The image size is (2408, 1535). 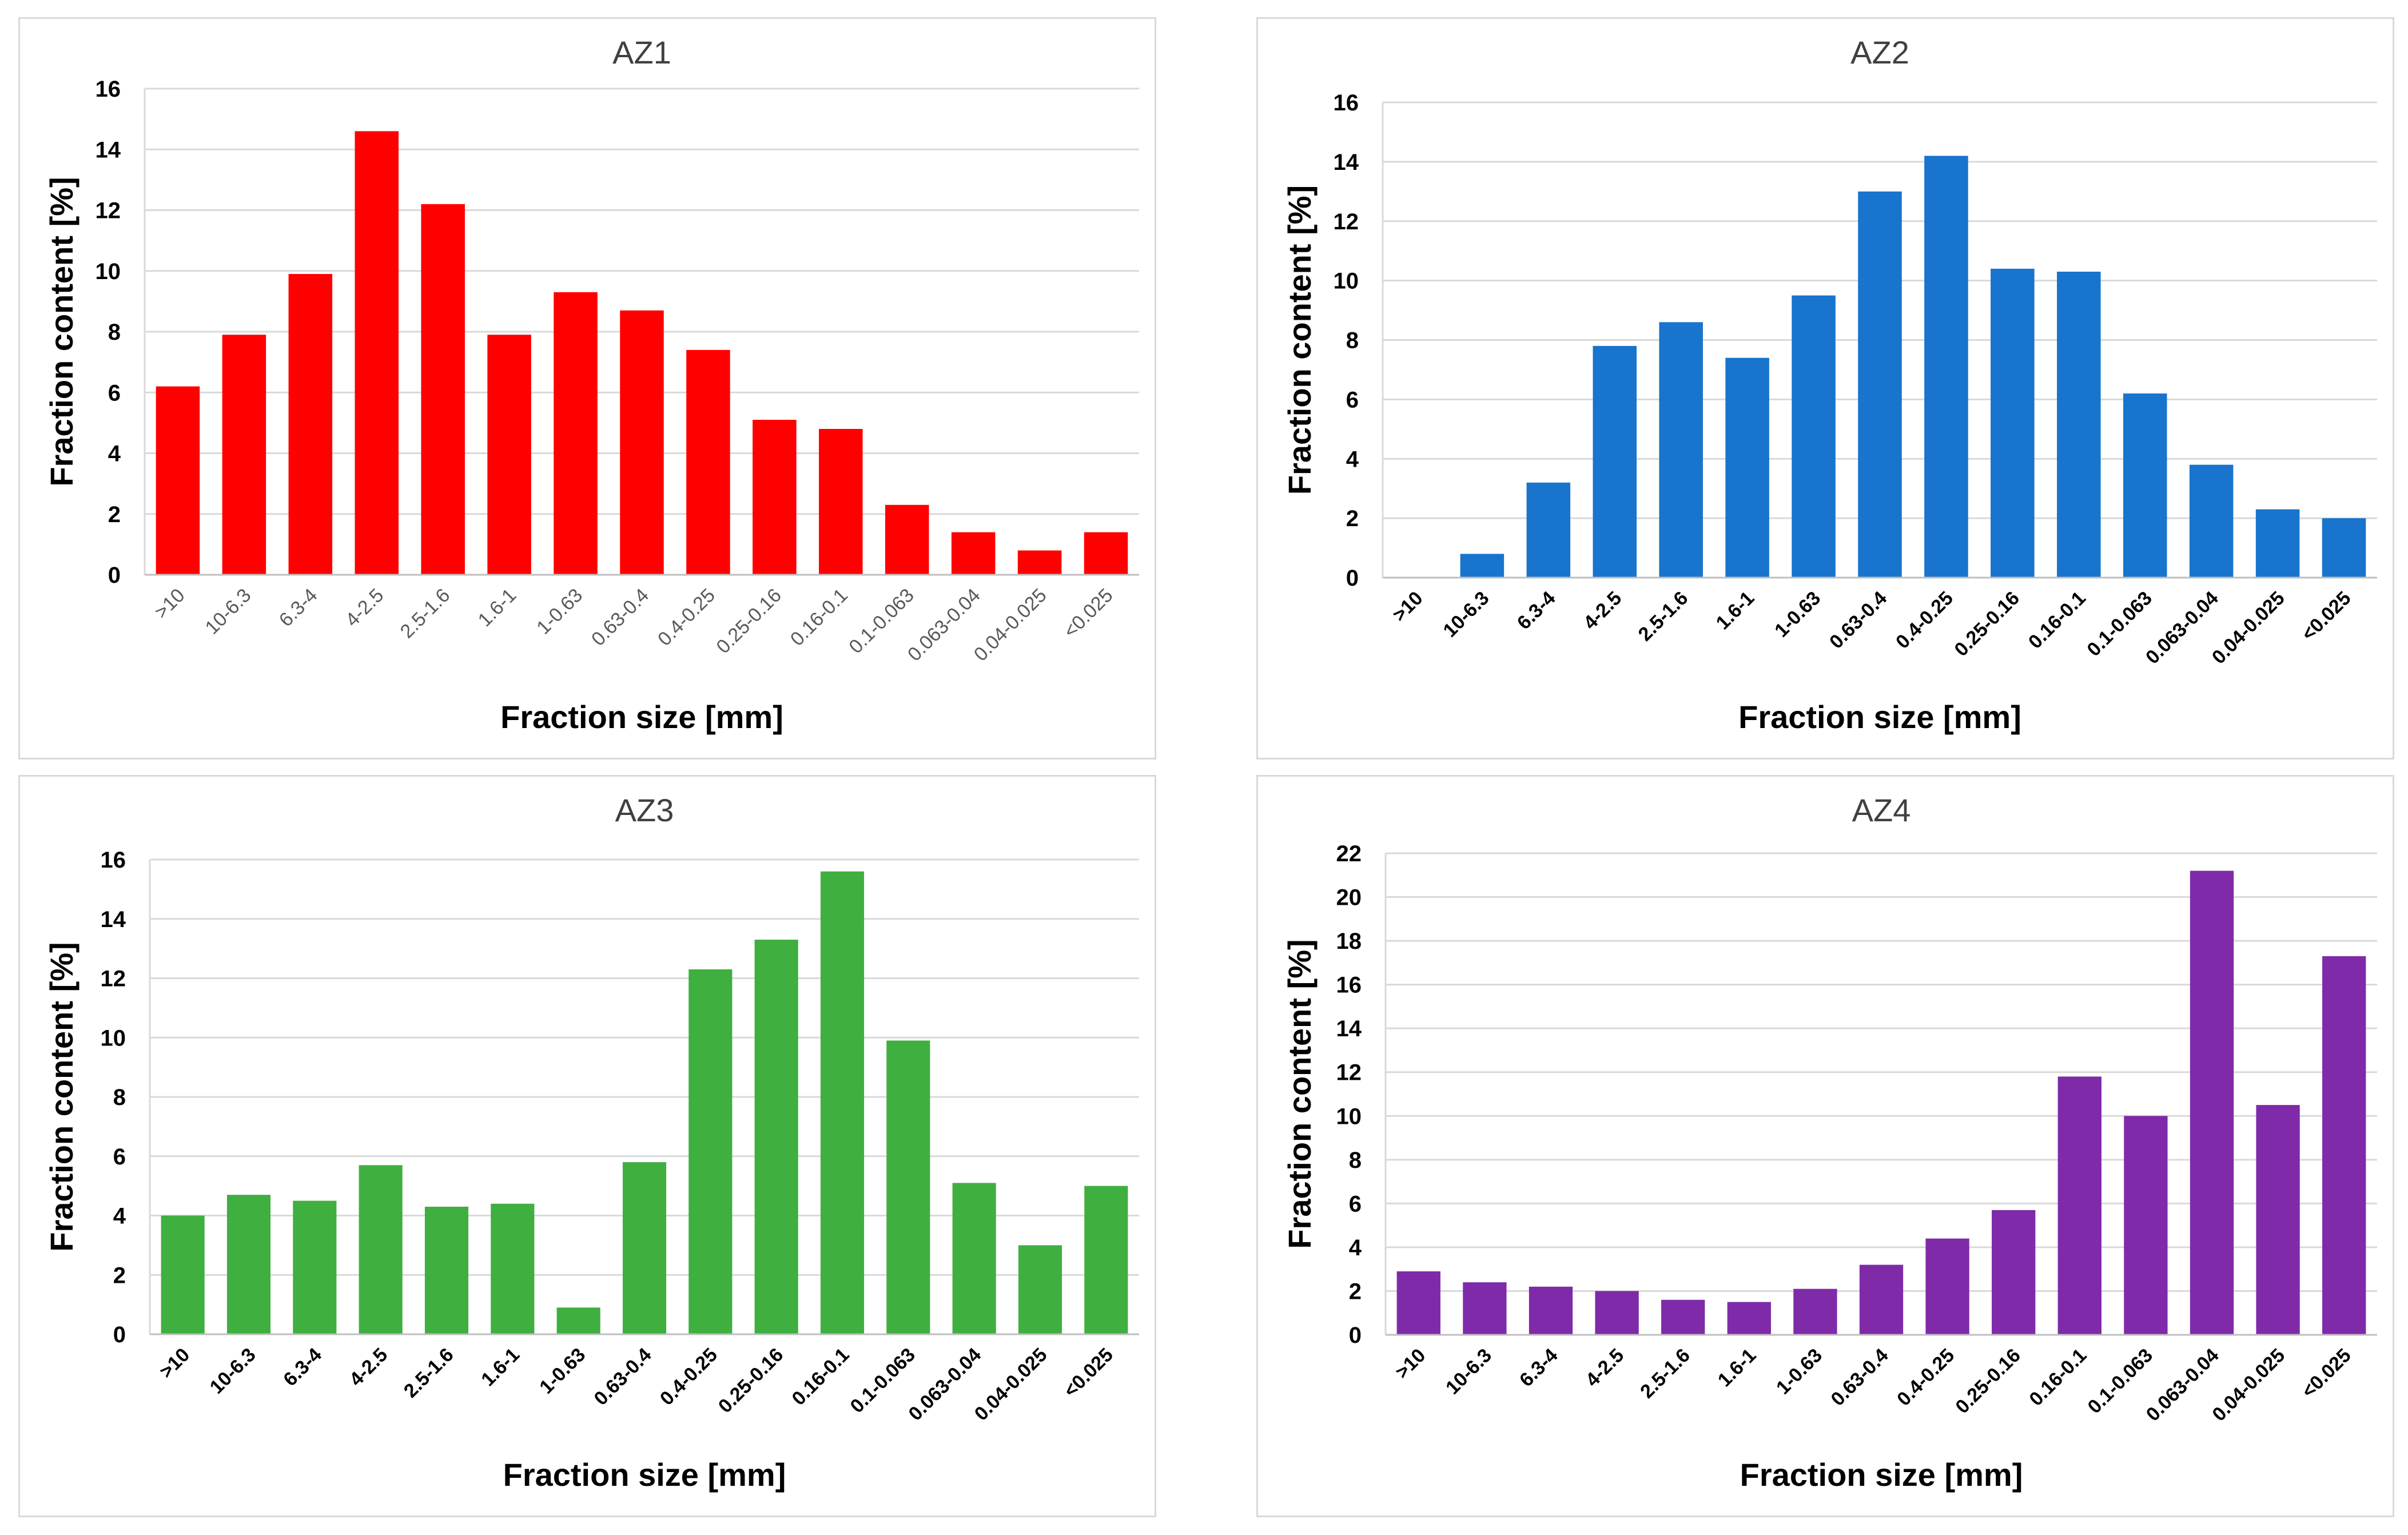 What do you see at coordinates (1879, 52) in the screenshot?
I see `chart-title: AZ2` at bounding box center [1879, 52].